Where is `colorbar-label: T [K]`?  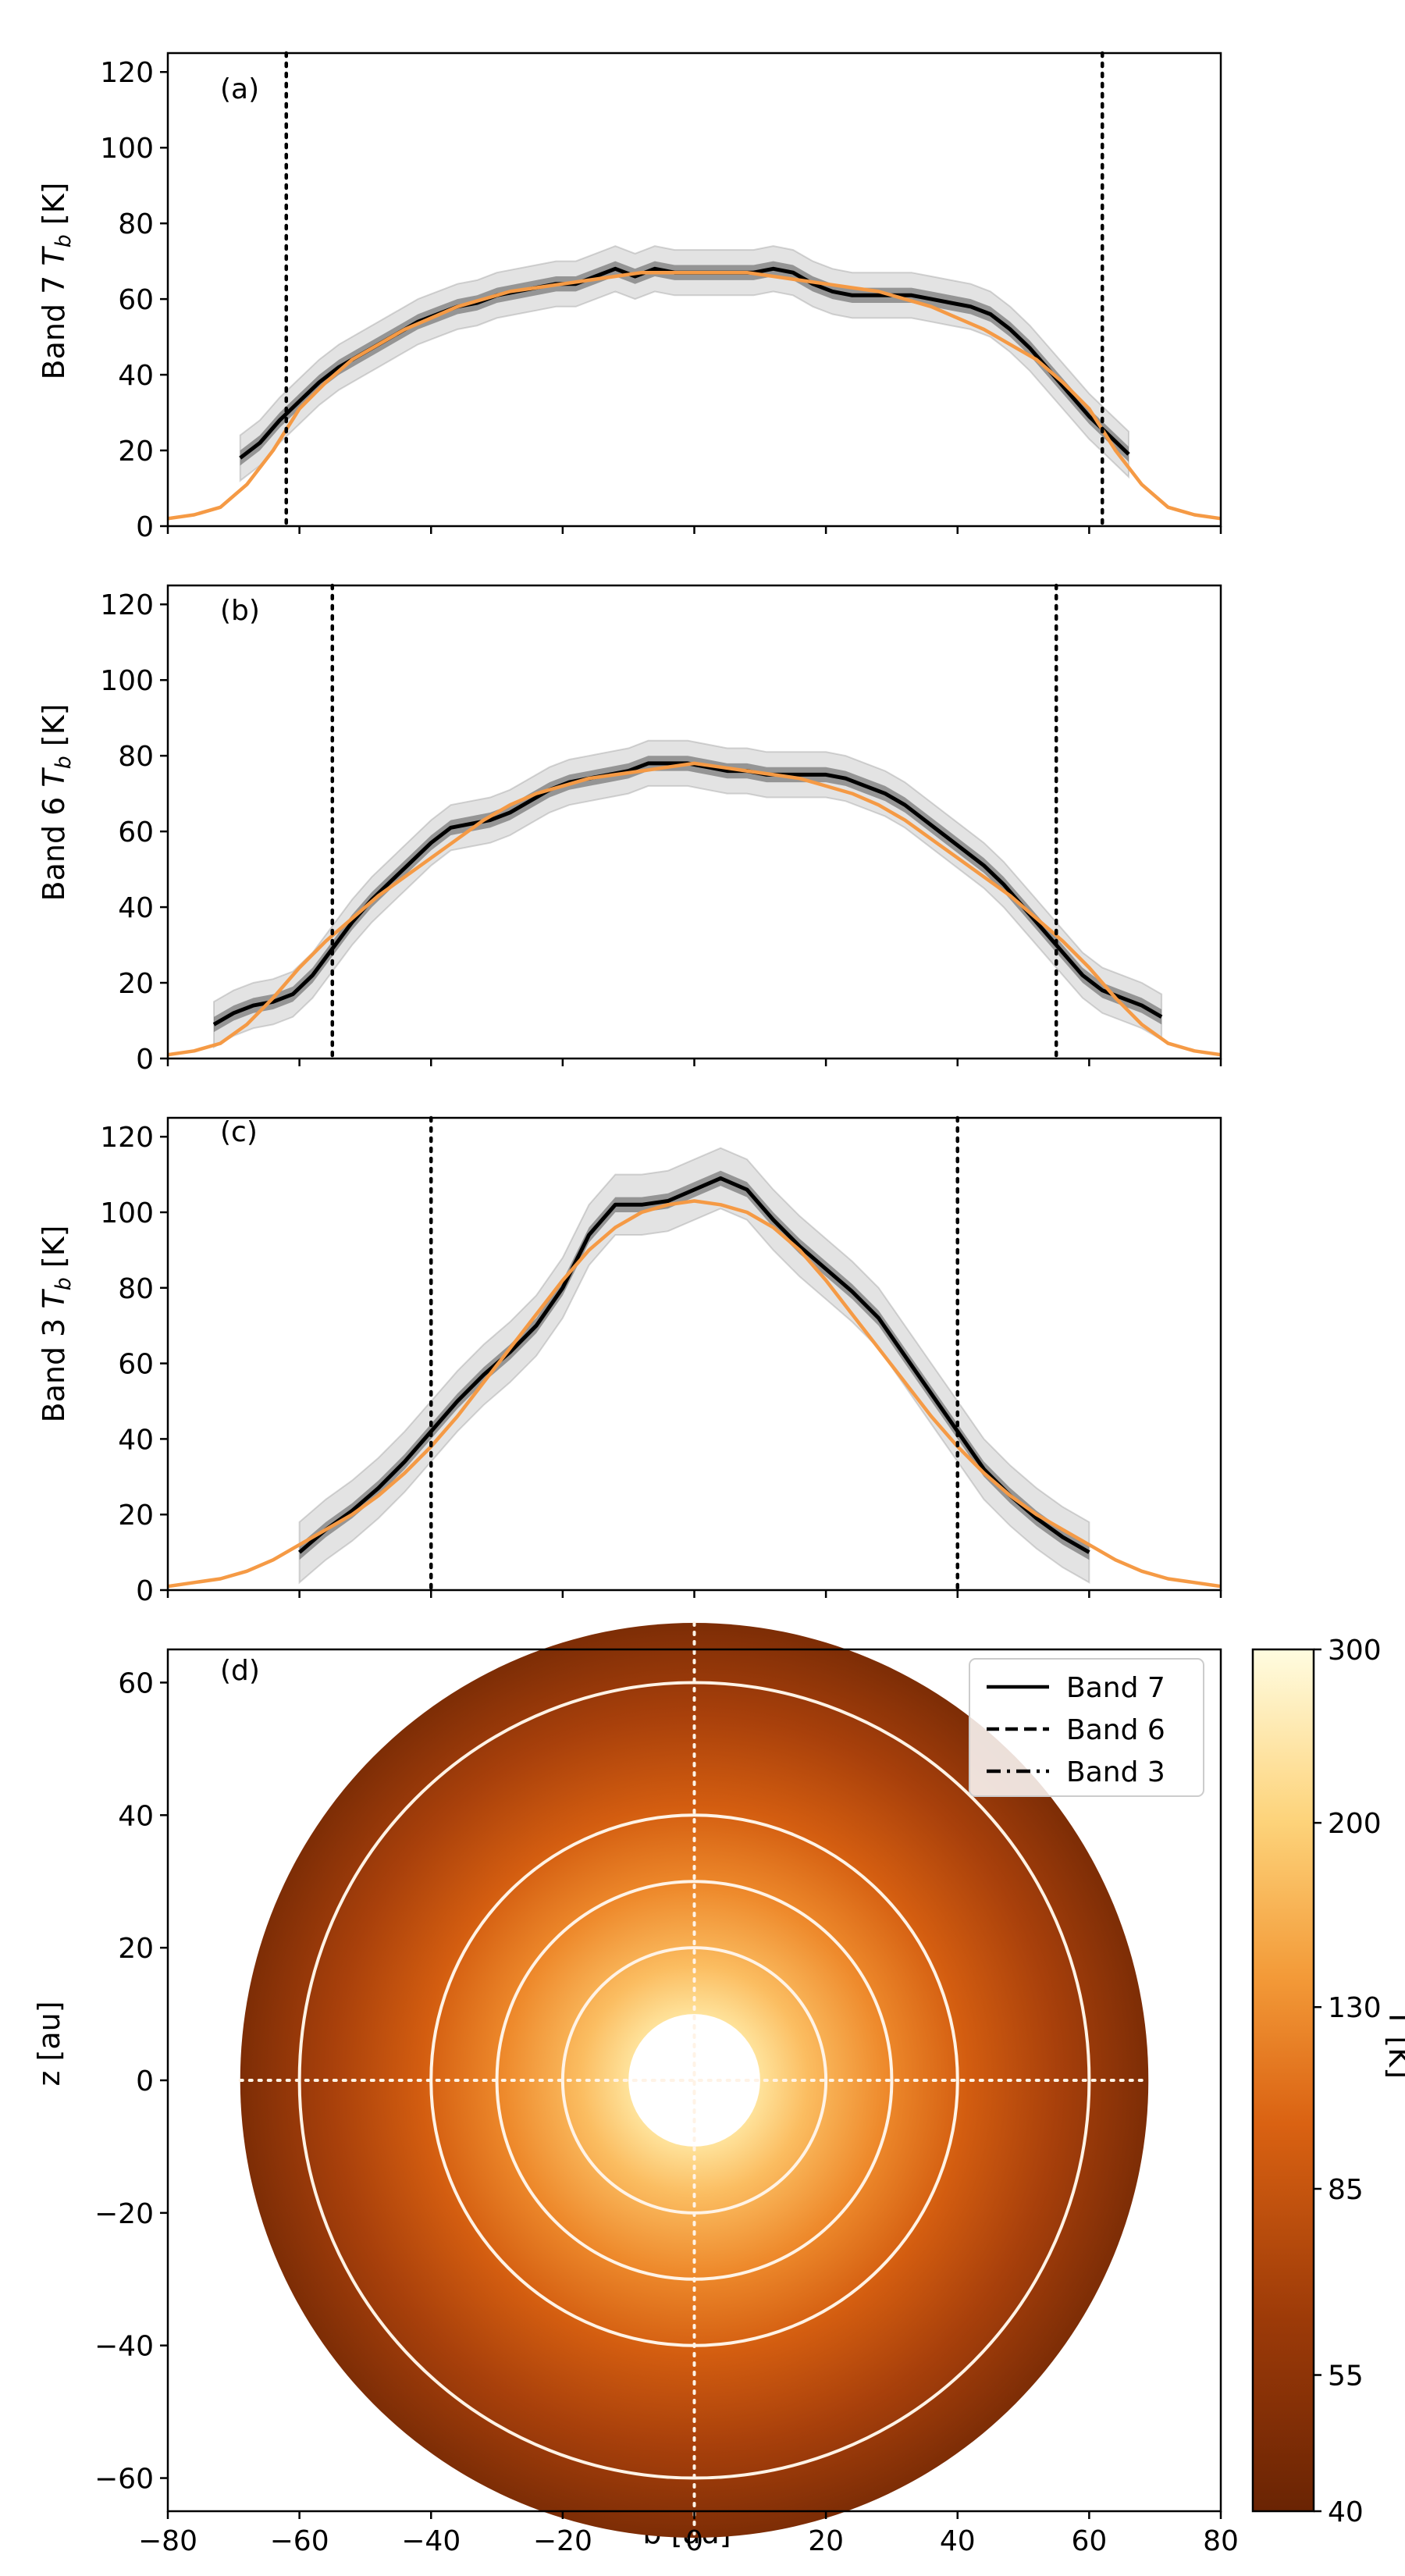 colorbar-label: T [K] is located at coordinates (1393, 2043).